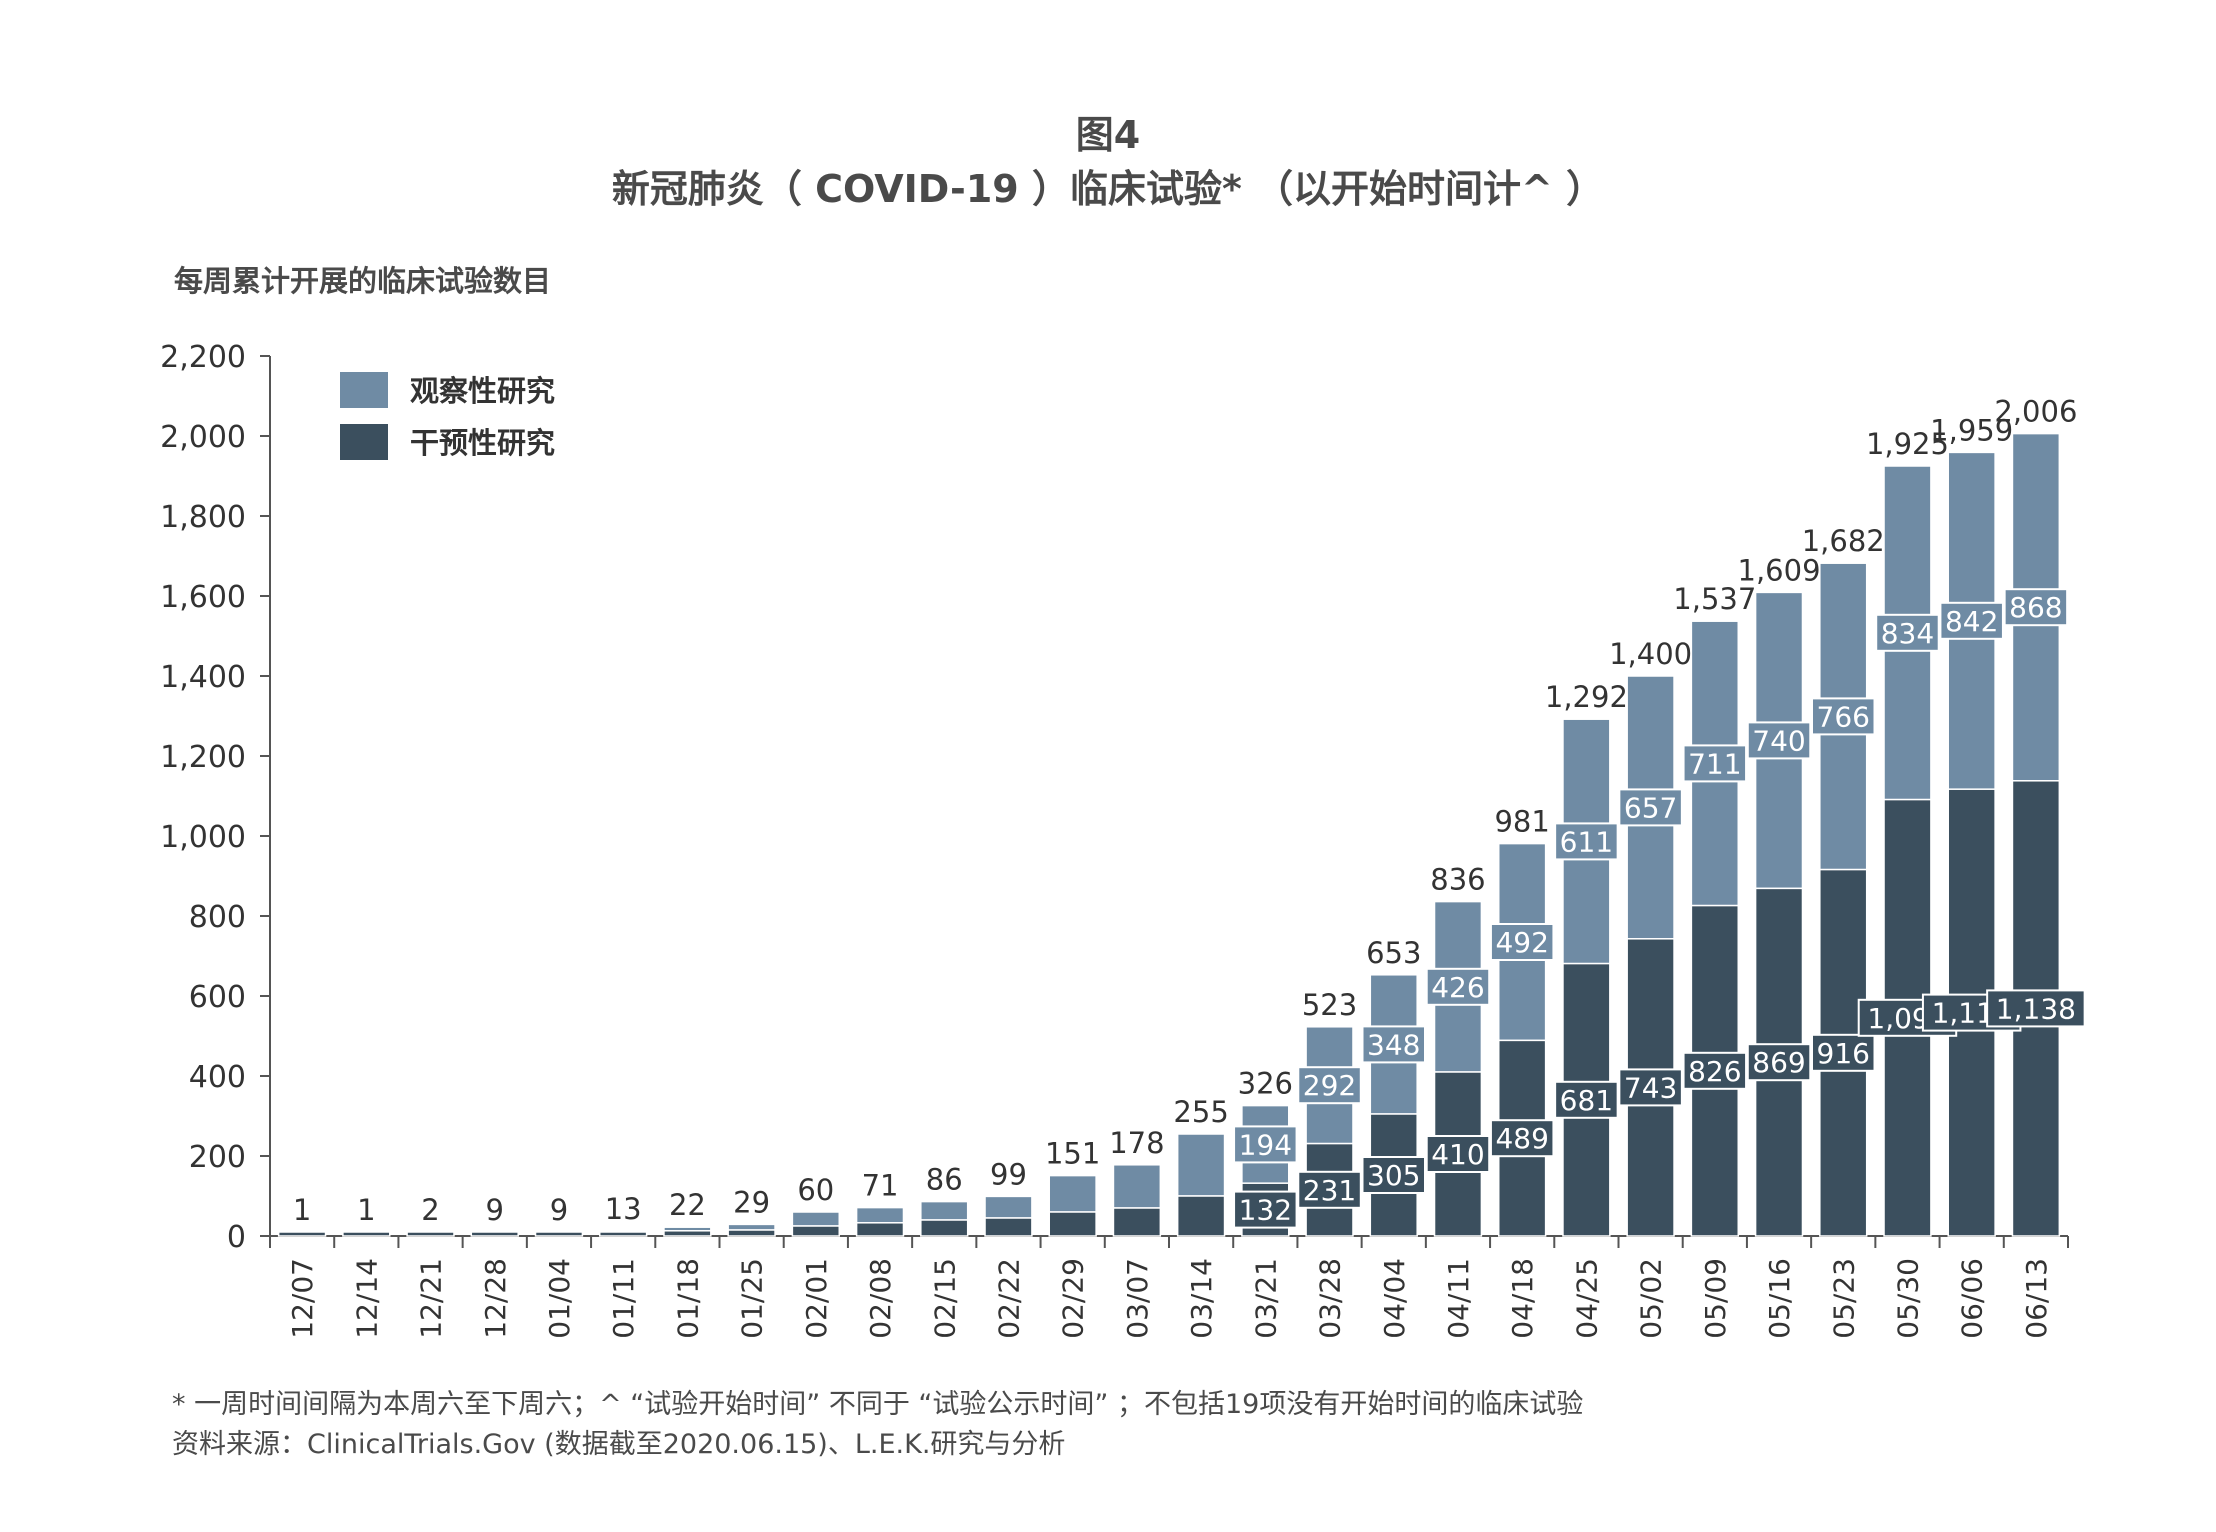 Image resolution: width=2216 pixels, height=1532 pixels. I want to click on category-label: 05/30, so click(1907, 1298).